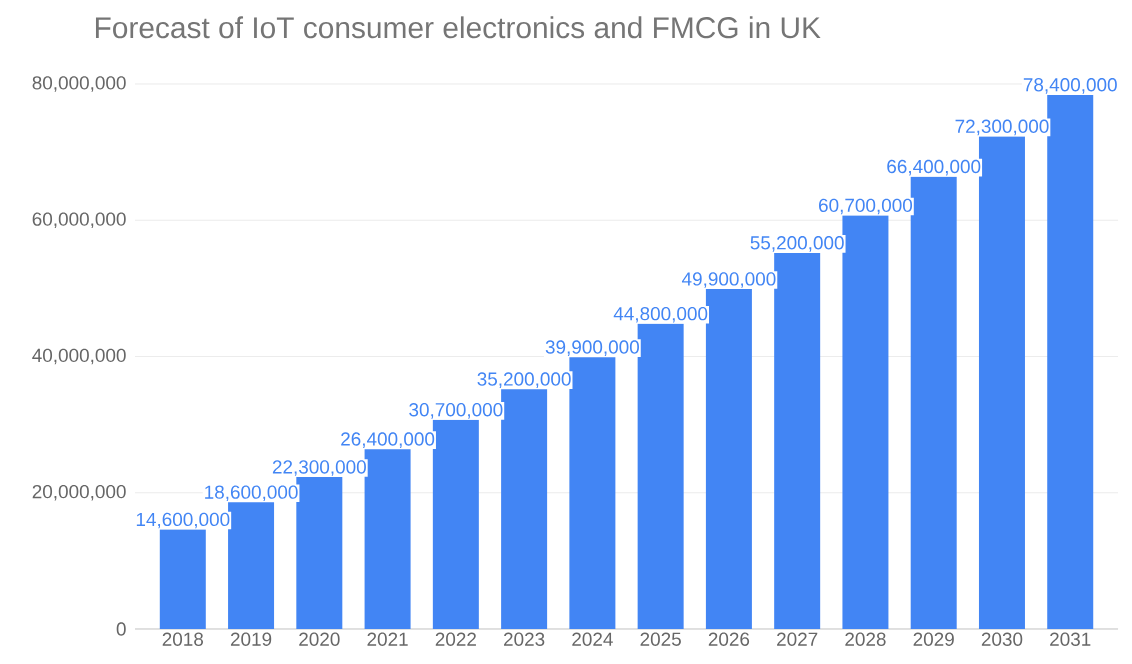 This screenshot has width=1132, height=664. What do you see at coordinates (524, 639) in the screenshot?
I see `x-tick-label: 2023` at bounding box center [524, 639].